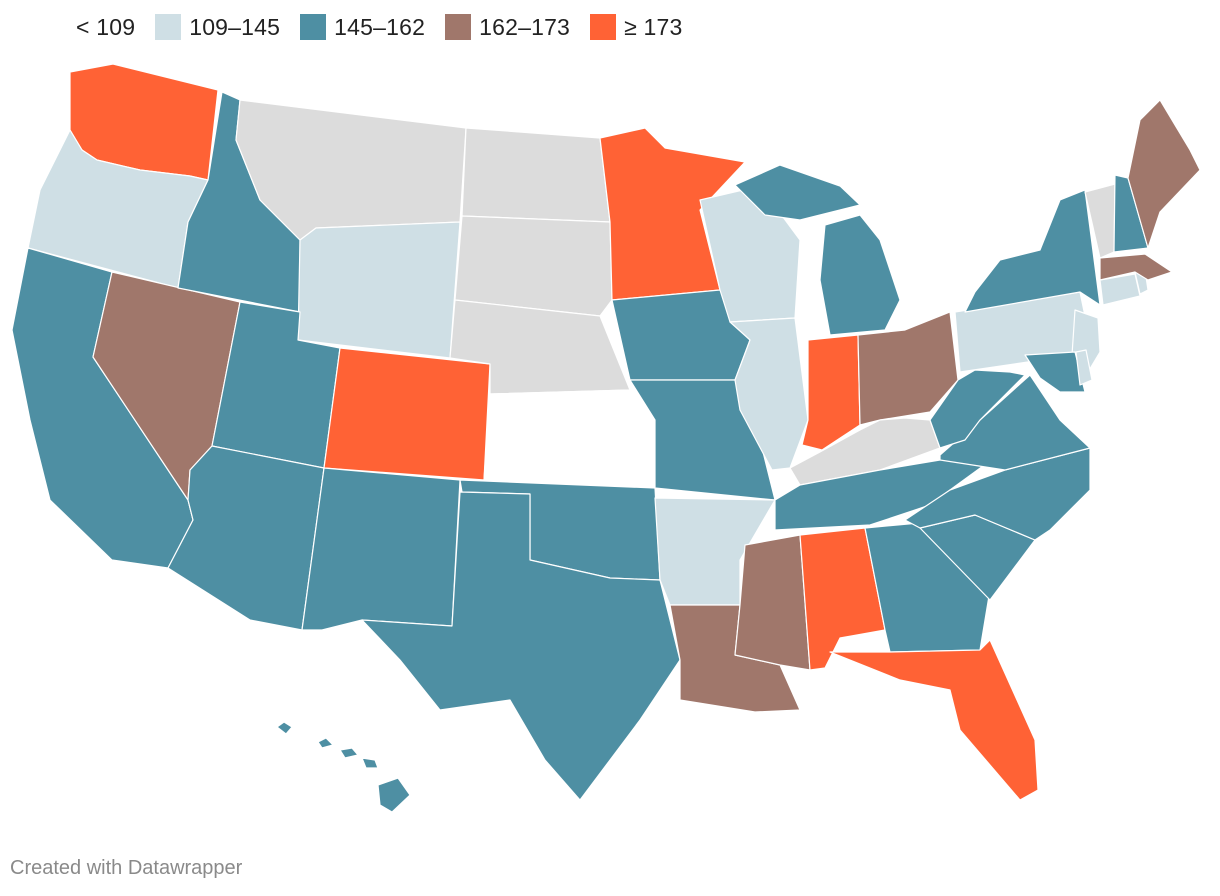  I want to click on legend-item-lt-109: < 109, so click(88, 27).